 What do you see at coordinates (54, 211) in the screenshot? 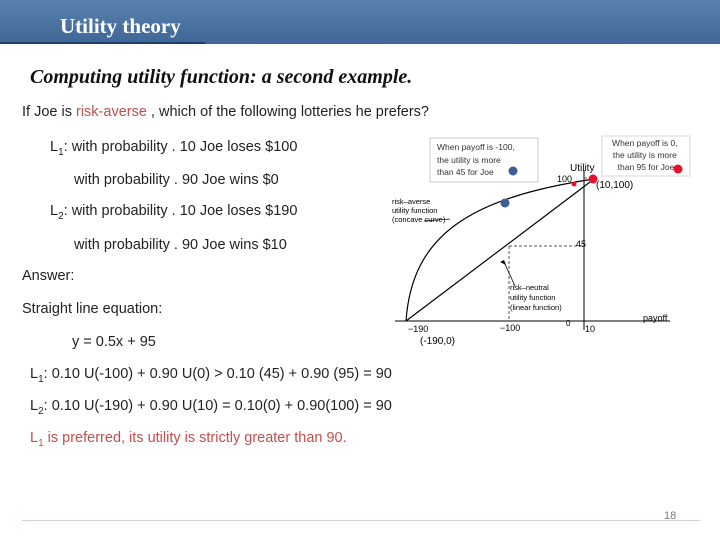
I see `lottery-2-label: L` at bounding box center [54, 211].